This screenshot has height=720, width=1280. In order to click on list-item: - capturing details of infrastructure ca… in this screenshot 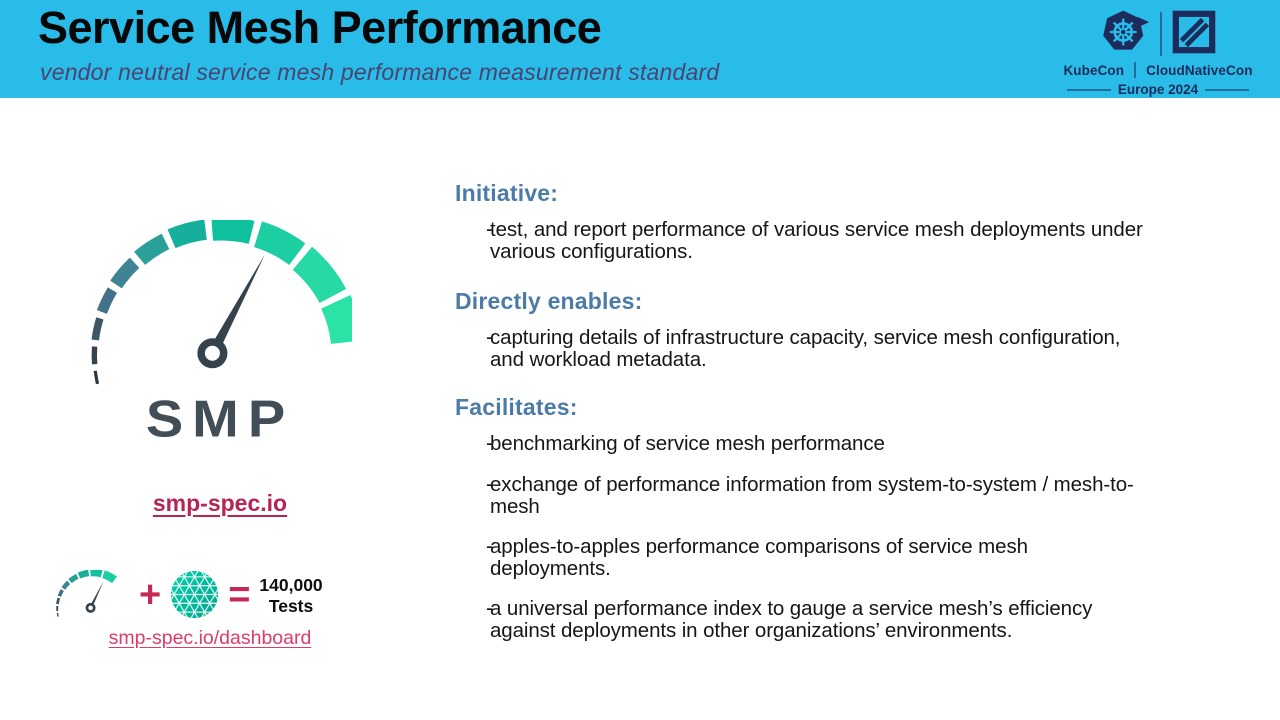, I will do `click(845, 348)`.